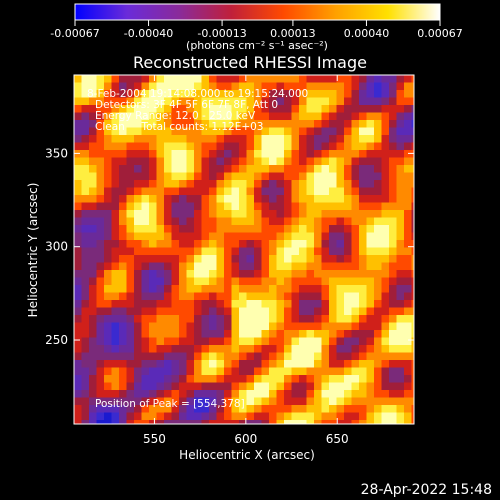 Image resolution: width=500 pixels, height=500 pixels. What do you see at coordinates (56, 153) in the screenshot?
I see `y-tick-label: 350` at bounding box center [56, 153].